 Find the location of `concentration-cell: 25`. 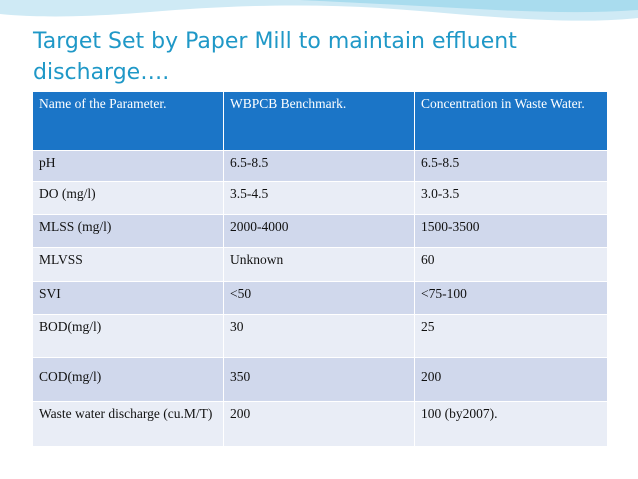

concentration-cell: 25 is located at coordinates (511, 336).